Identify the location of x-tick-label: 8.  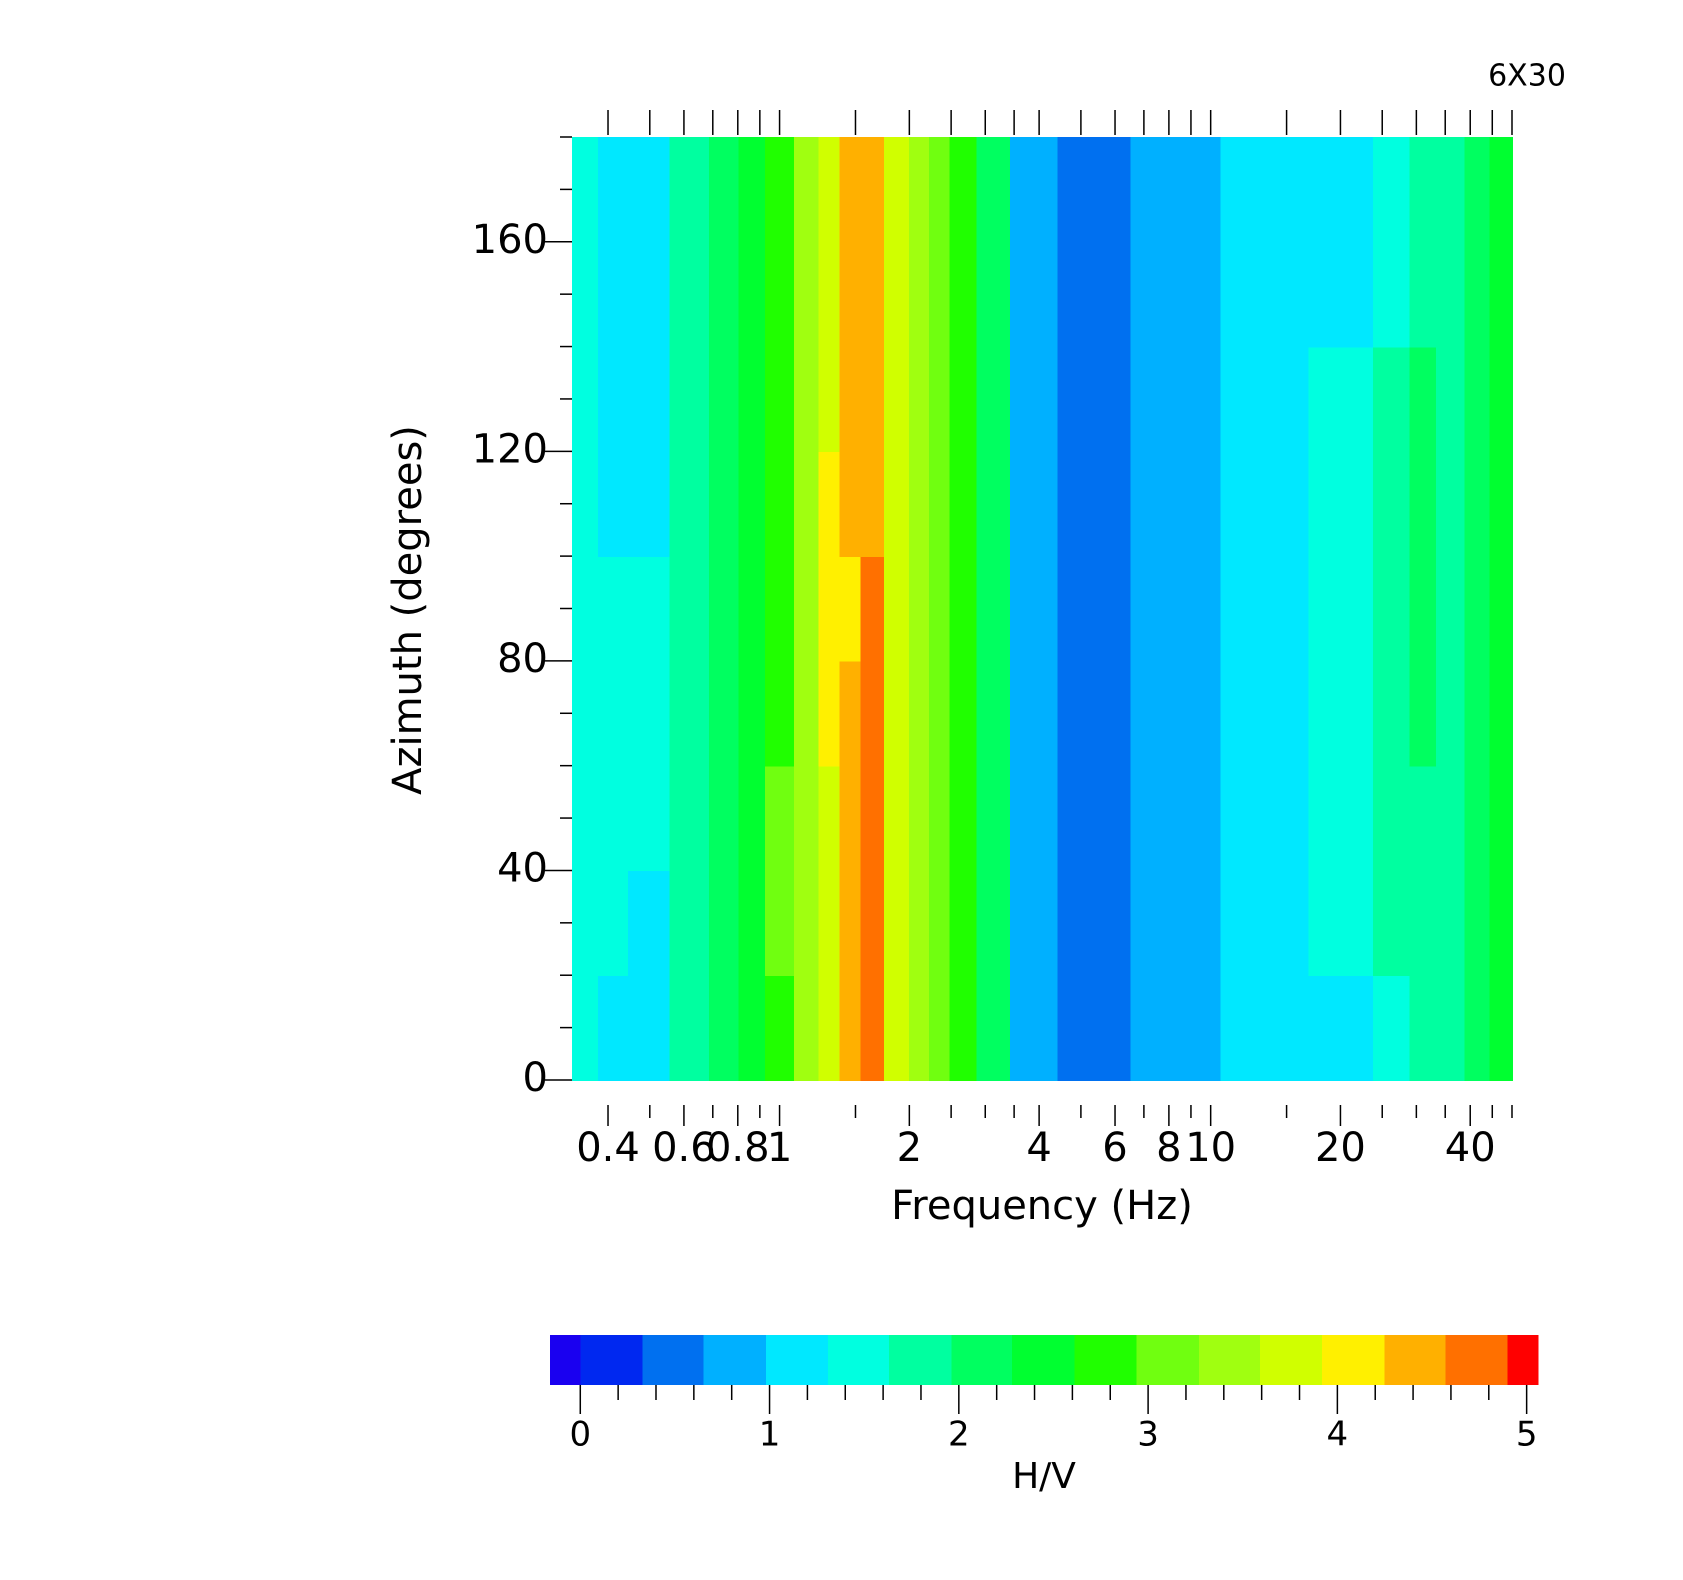
(1168, 1148).